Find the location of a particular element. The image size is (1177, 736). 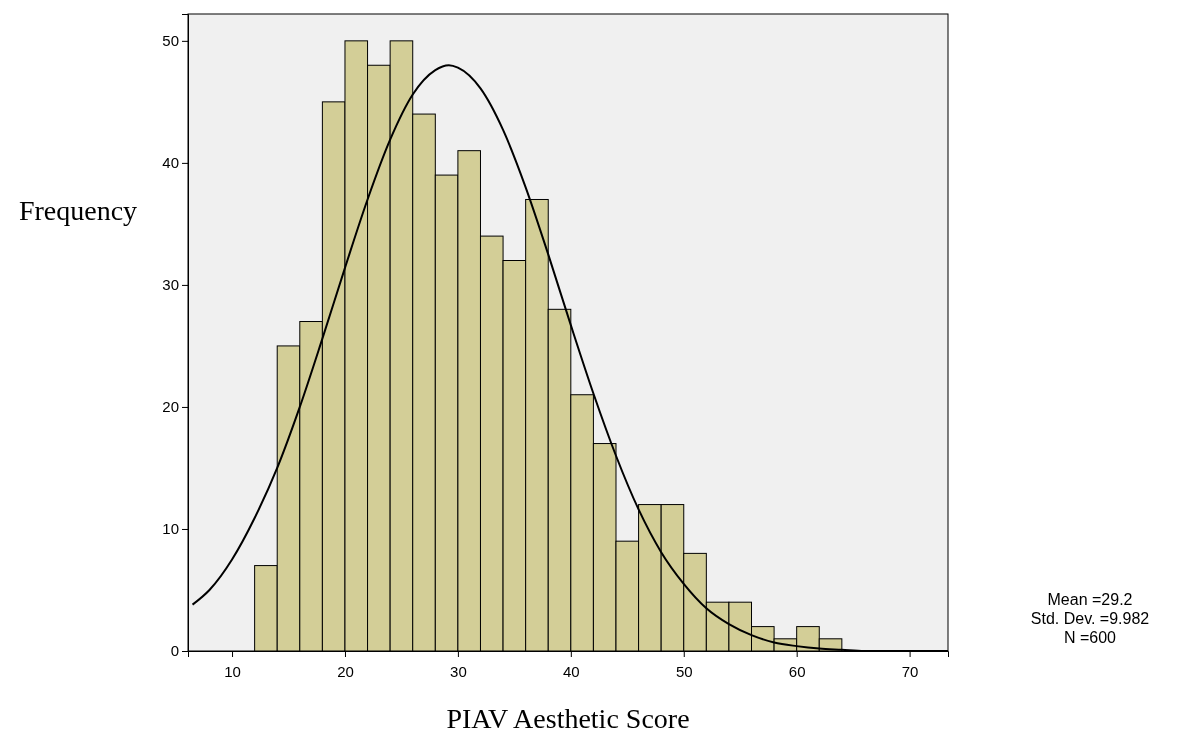

x-tick-label: 40 is located at coordinates (571, 671).